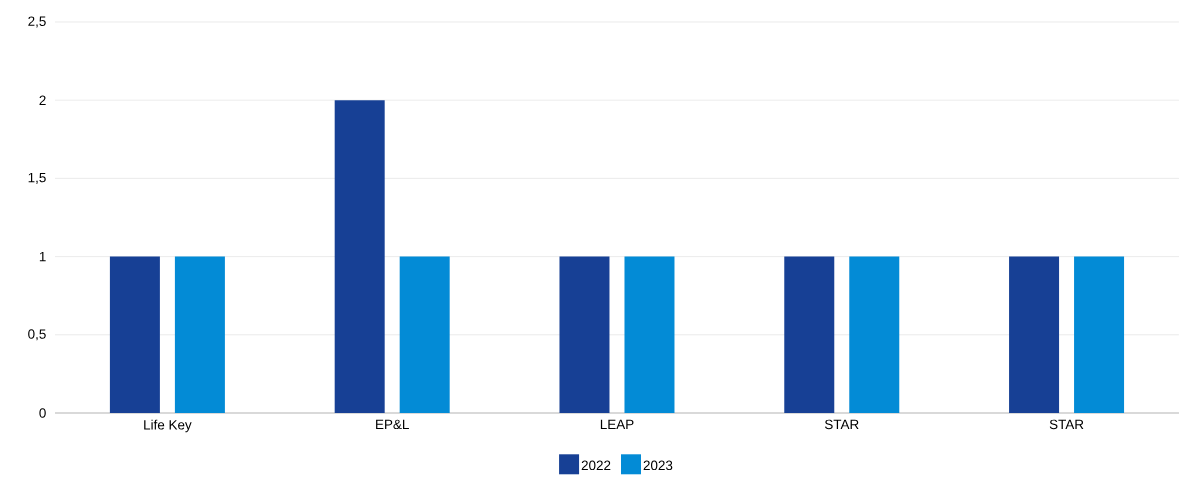 Image resolution: width=1179 pixels, height=479 pixels. I want to click on y-tick-label: 1, so click(42, 256).